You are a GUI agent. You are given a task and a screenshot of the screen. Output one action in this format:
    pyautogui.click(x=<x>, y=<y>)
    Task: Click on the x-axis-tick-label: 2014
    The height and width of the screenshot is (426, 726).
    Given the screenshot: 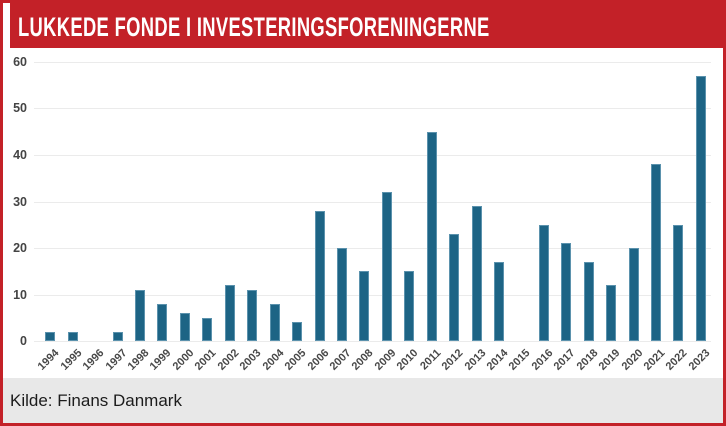 What is the action you would take?
    pyautogui.click(x=497, y=360)
    